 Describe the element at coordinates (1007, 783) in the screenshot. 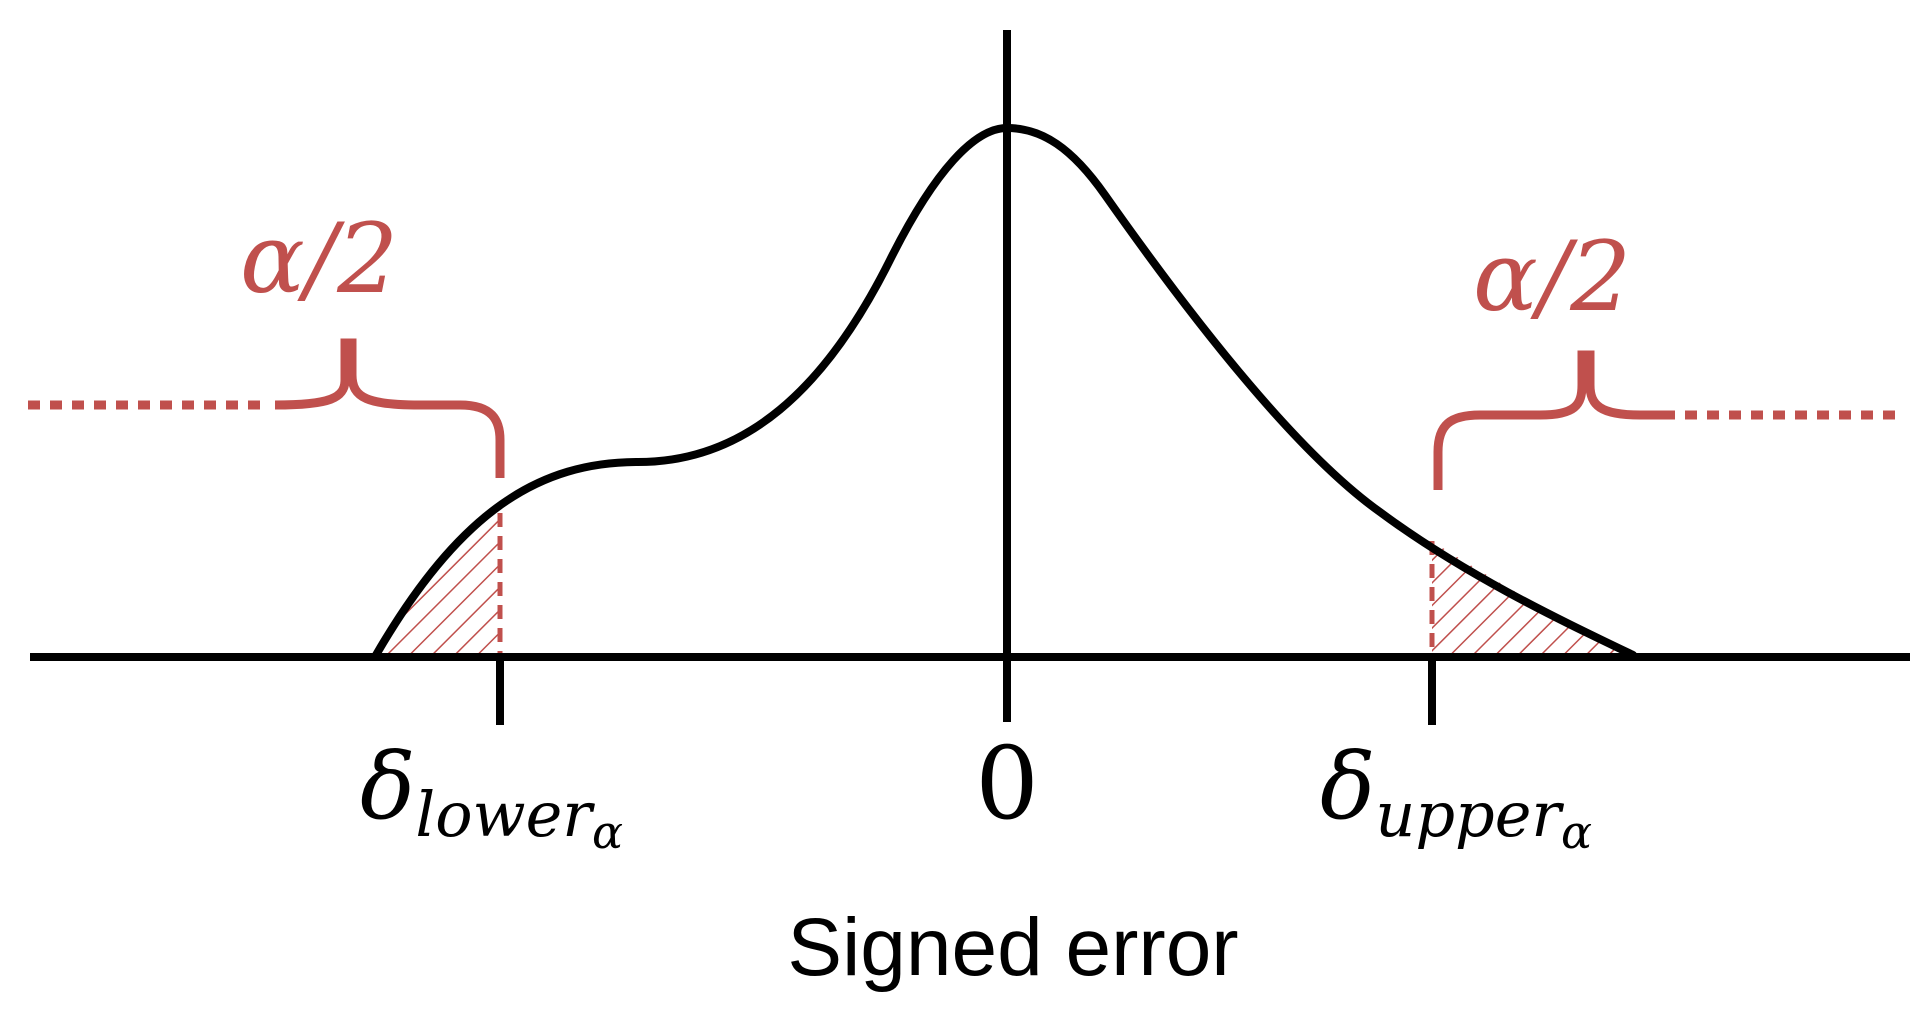

I see `zero-tick-label: 0` at that location.